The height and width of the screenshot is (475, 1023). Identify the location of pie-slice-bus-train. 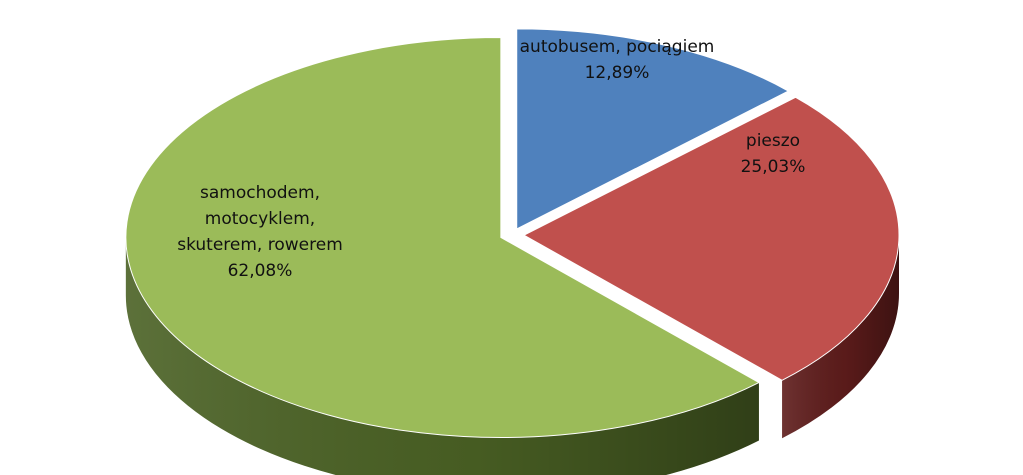
(653, 129).